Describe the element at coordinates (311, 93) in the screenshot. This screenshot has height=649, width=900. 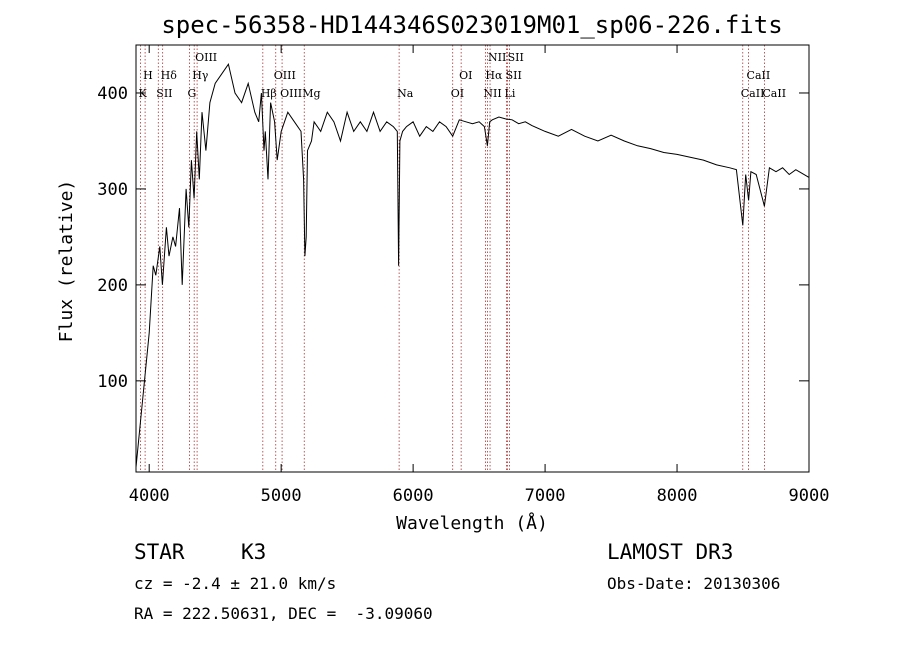
I see `line-marker-label: Mg` at that location.